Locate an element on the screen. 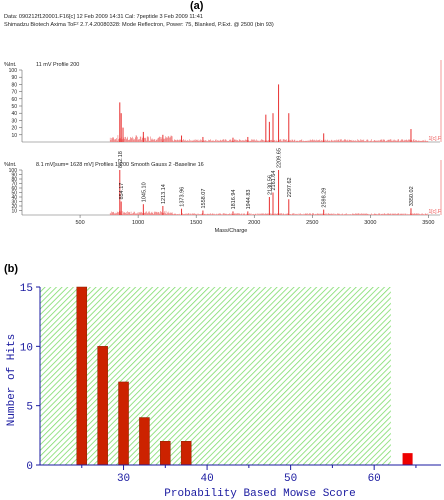  peak-label: 842.18 is located at coordinates (121, 159).